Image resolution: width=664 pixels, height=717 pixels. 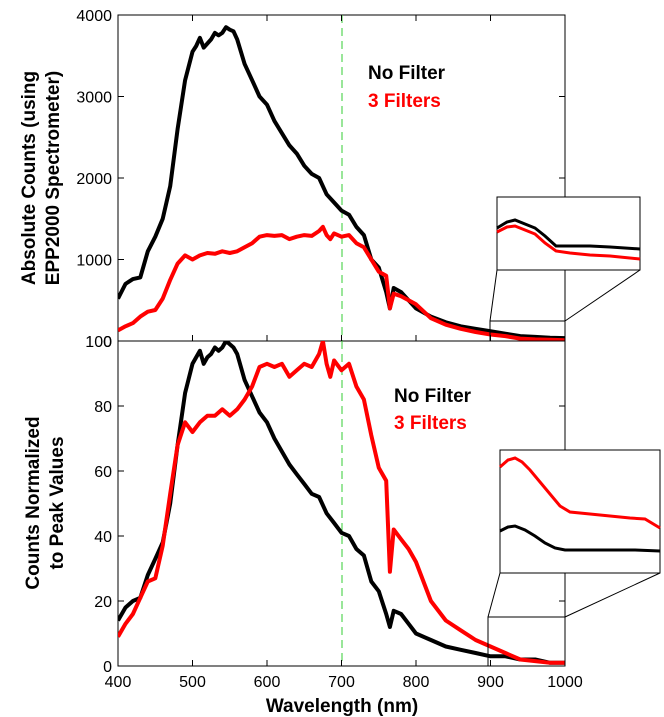 I want to click on y-tick-label: 1000, so click(x=94, y=261).